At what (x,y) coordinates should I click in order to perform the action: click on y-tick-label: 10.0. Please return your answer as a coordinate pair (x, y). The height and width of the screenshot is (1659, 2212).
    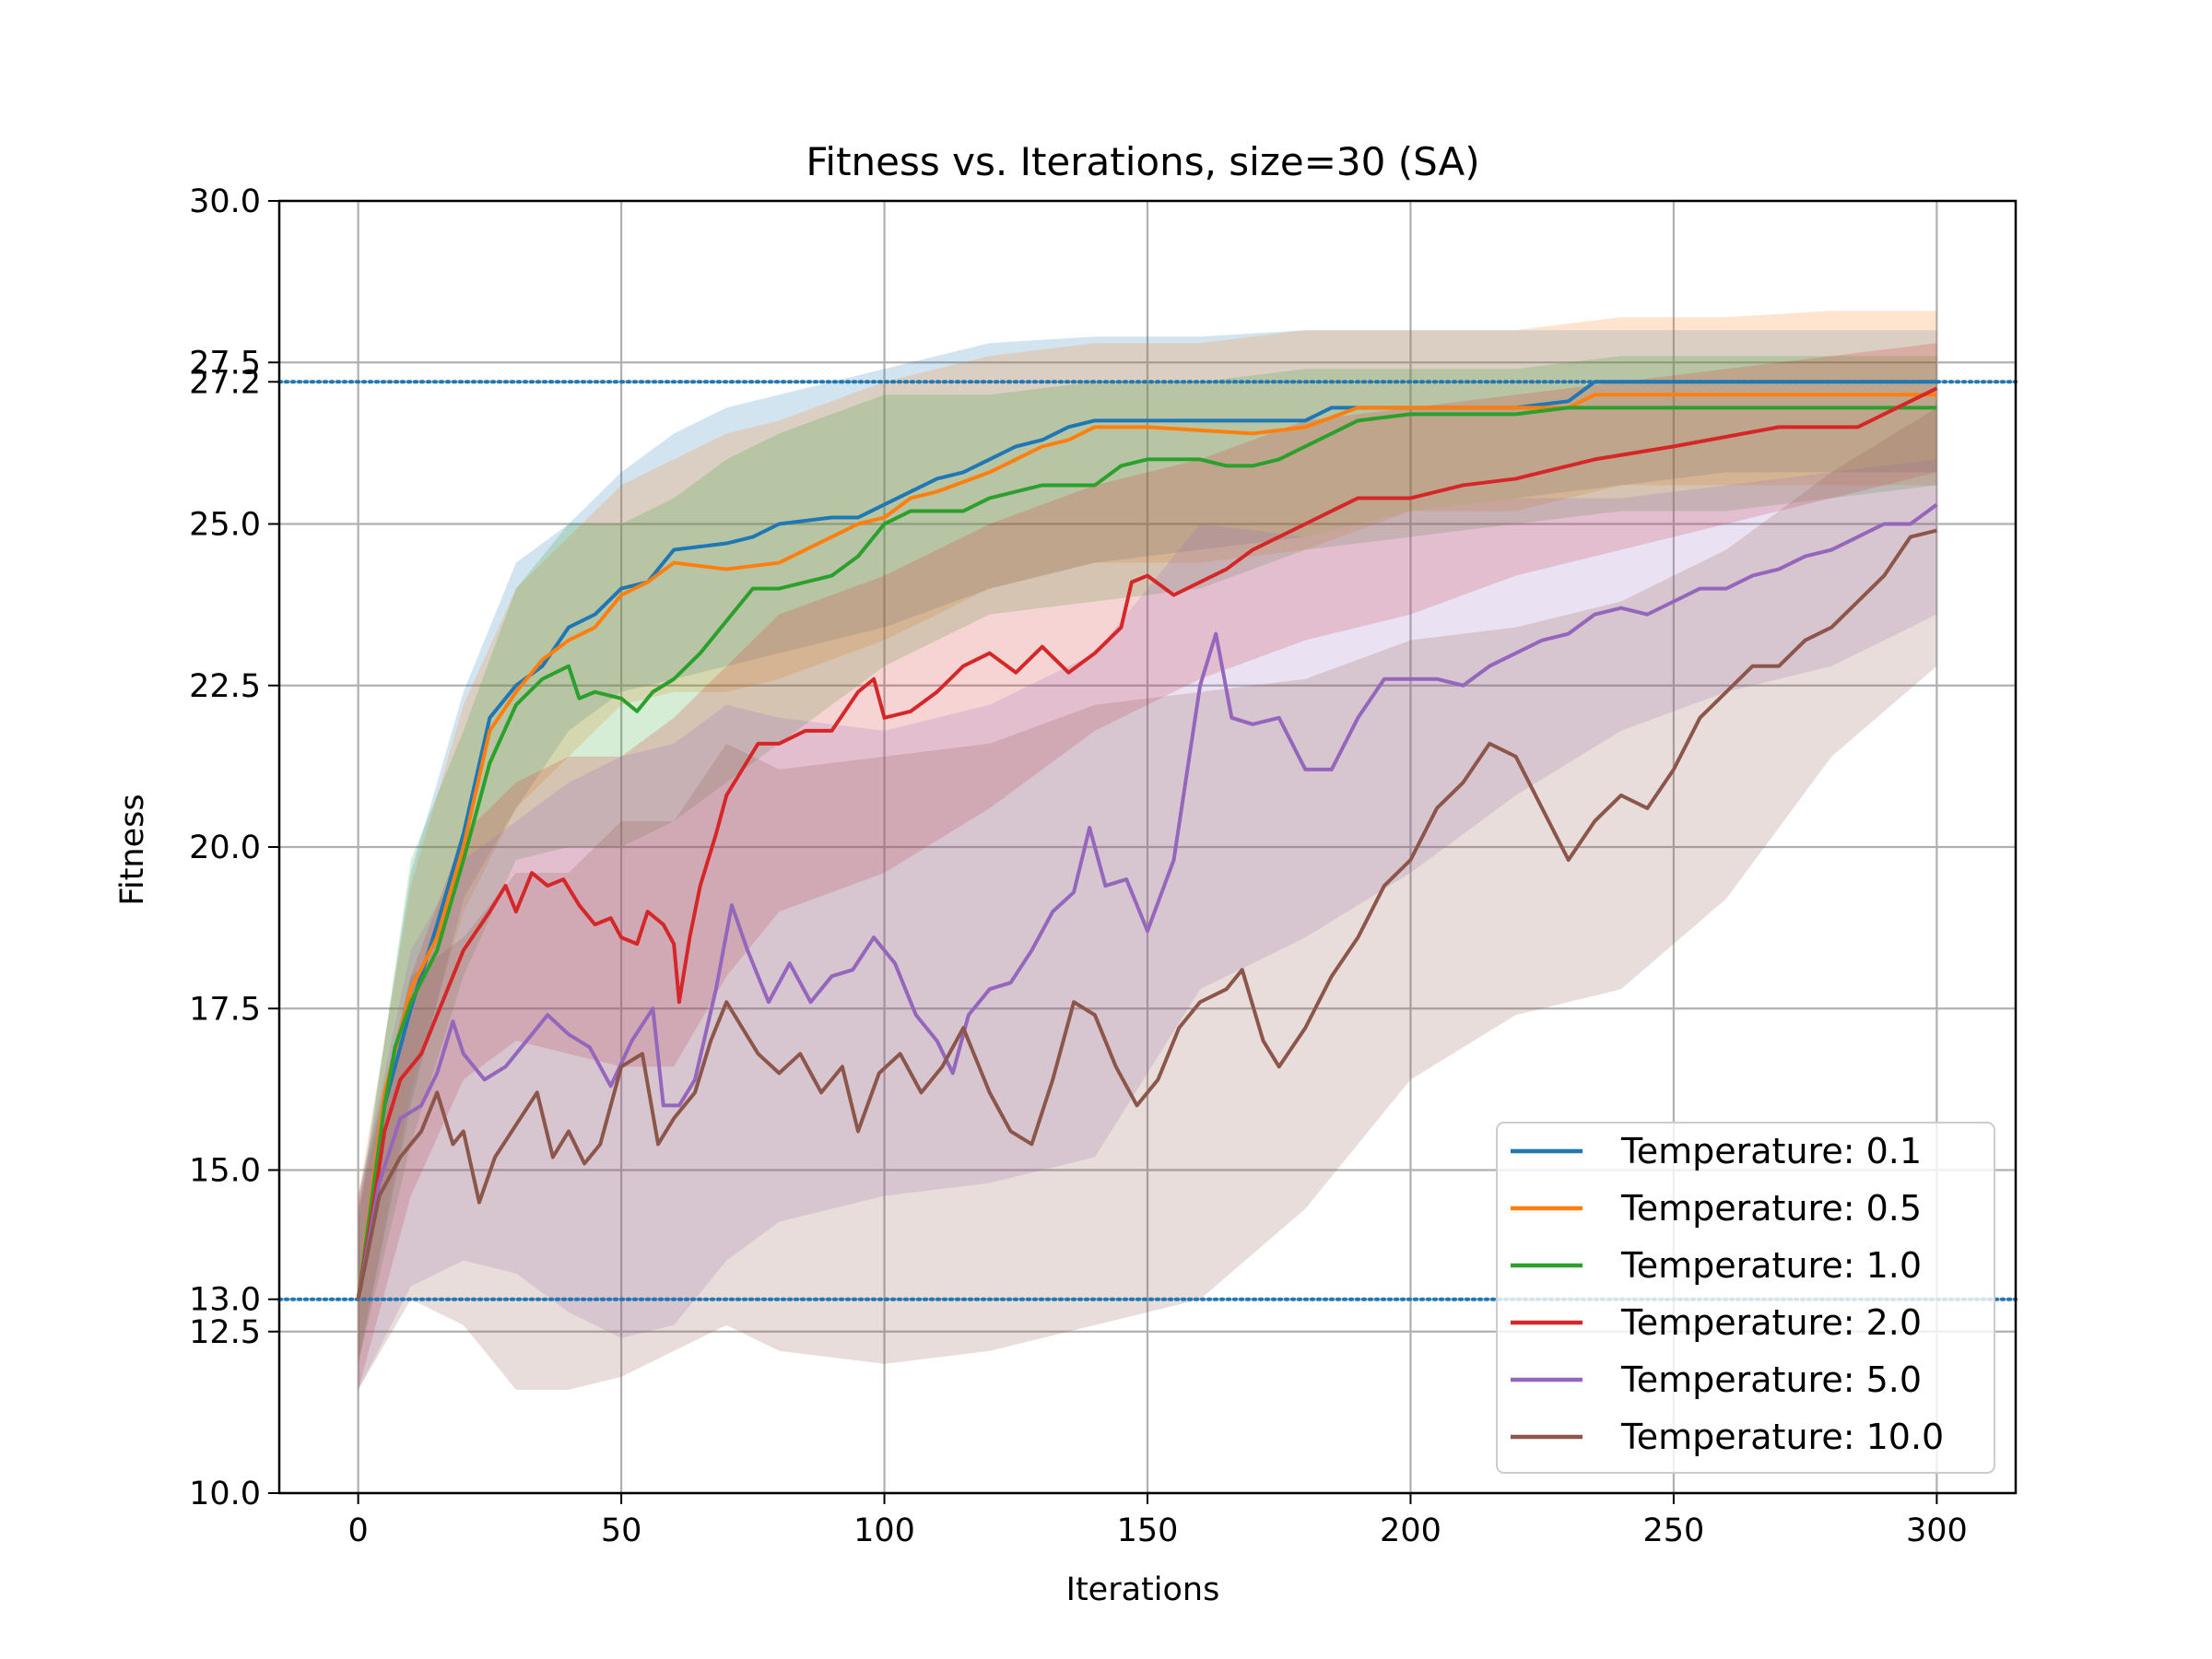
    Looking at the image, I should click on (225, 1494).